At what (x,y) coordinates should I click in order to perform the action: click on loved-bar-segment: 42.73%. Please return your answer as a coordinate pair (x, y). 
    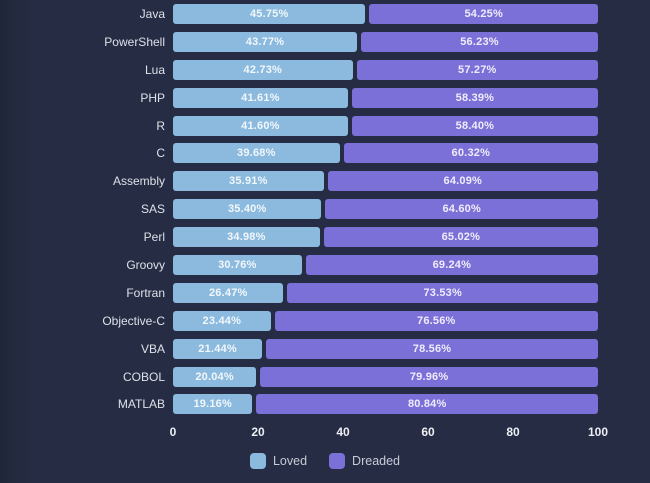
    Looking at the image, I should click on (263, 69).